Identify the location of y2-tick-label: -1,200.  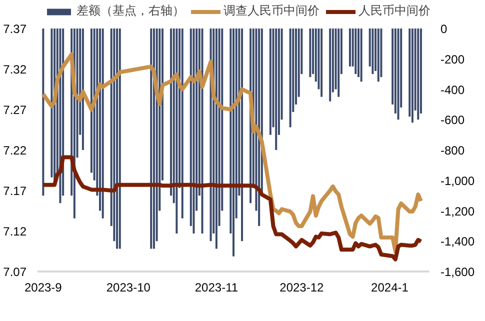
(457, 211).